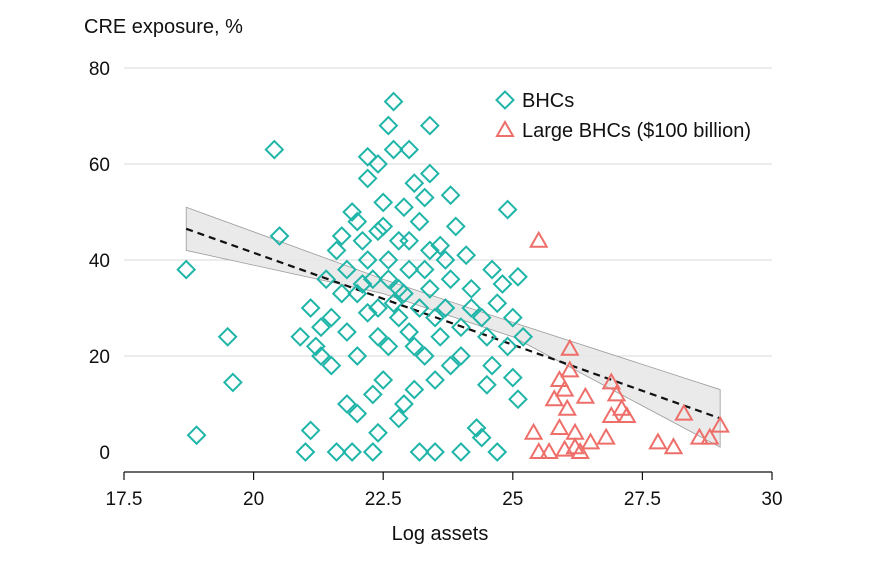 The image size is (880, 567). What do you see at coordinates (771, 499) in the screenshot?
I see `x-tick-label: 30` at bounding box center [771, 499].